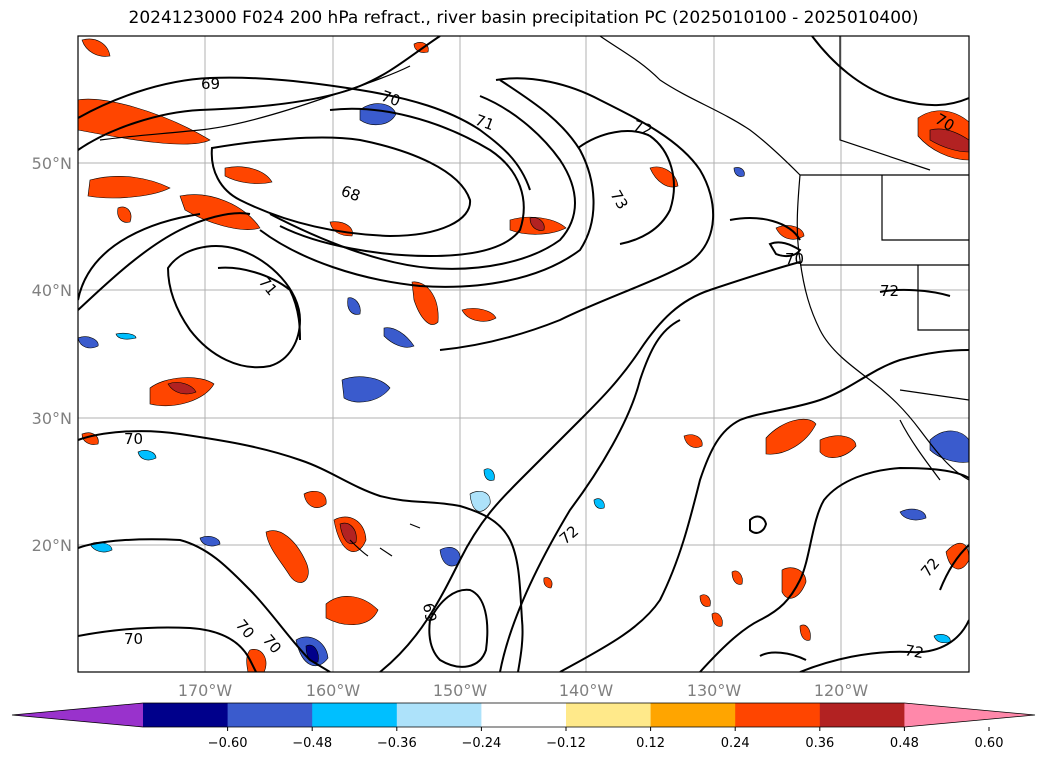 The width and height of the screenshot is (1047, 765). I want to click on lon-label: 150°W, so click(460, 690).